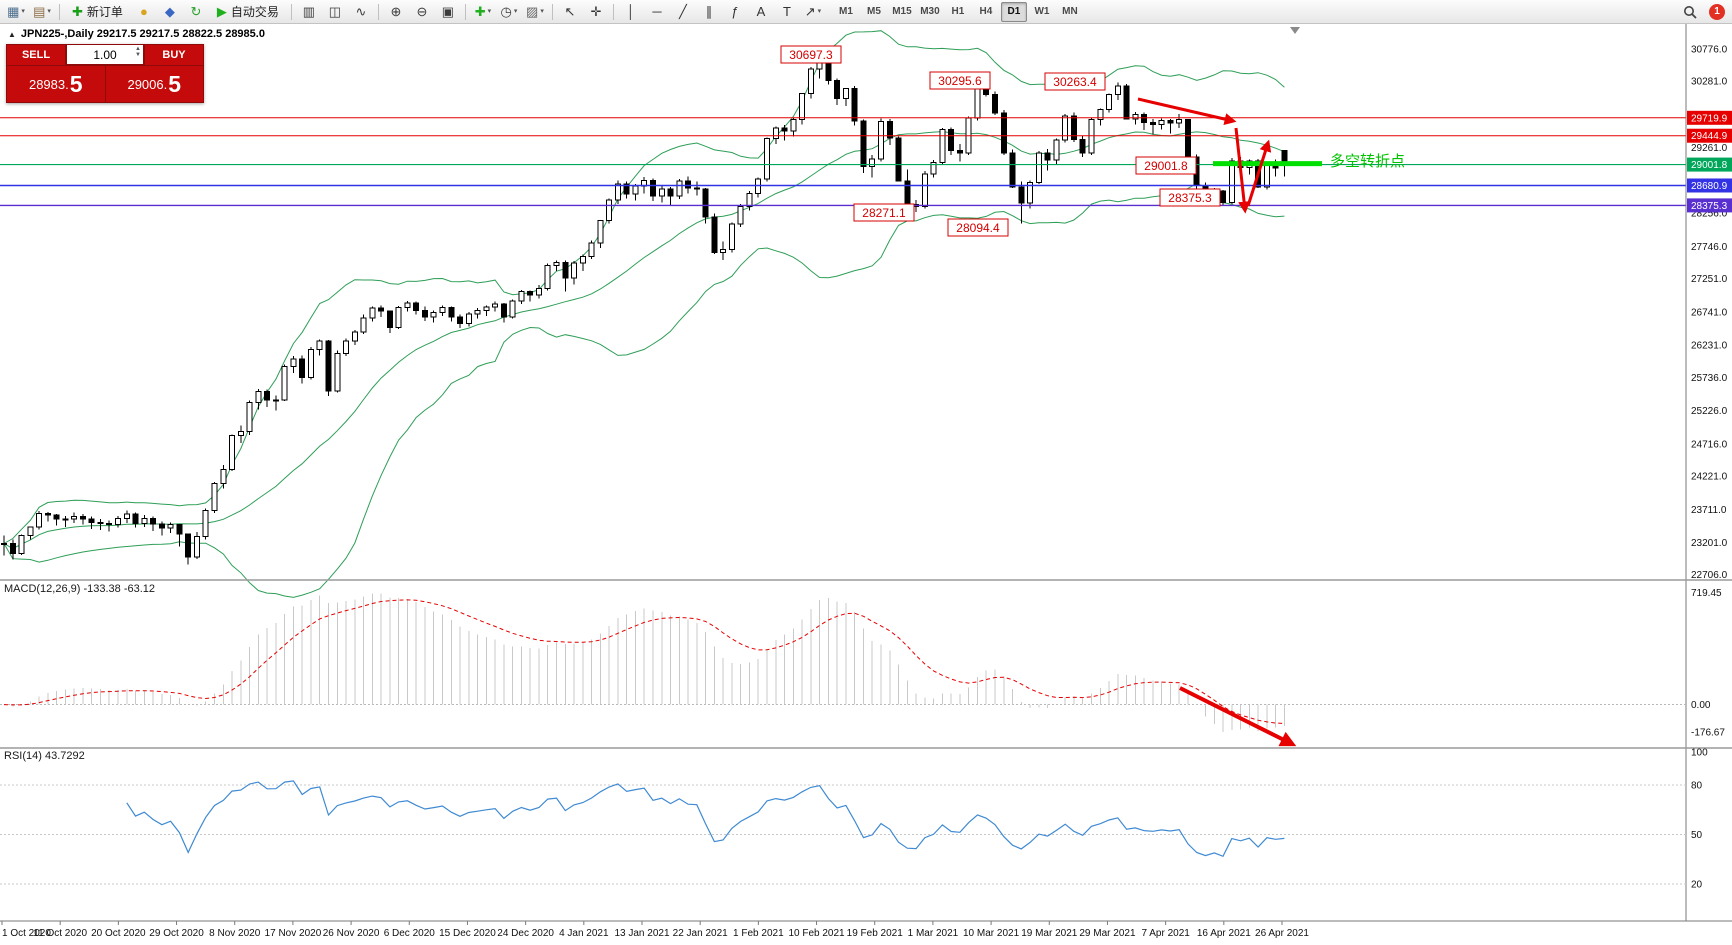 The width and height of the screenshot is (1732, 945). Describe the element at coordinates (1701, 705) in the screenshot. I see `macd-axis-label: 0.00` at that location.